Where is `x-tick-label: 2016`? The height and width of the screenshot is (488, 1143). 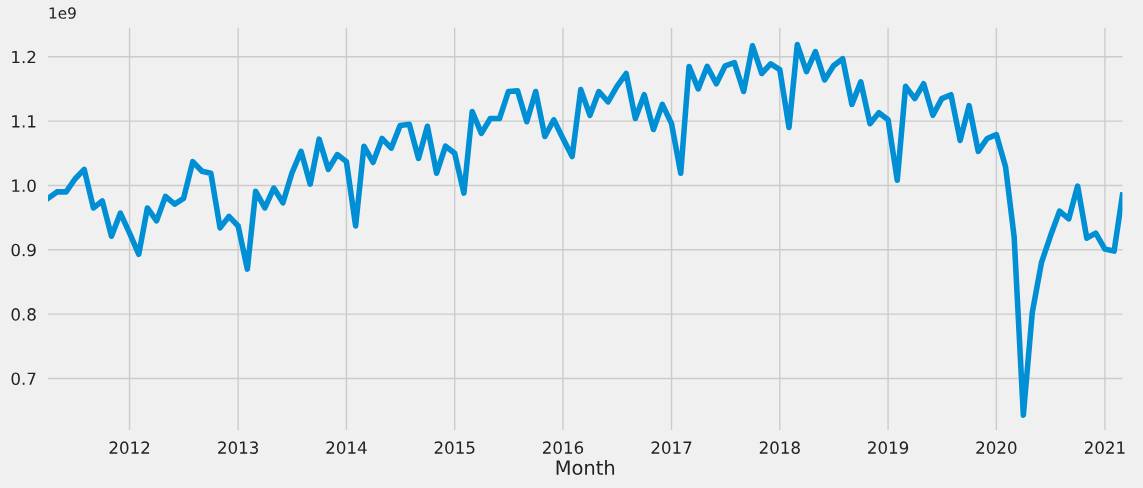
x-tick-label: 2016 is located at coordinates (563, 447).